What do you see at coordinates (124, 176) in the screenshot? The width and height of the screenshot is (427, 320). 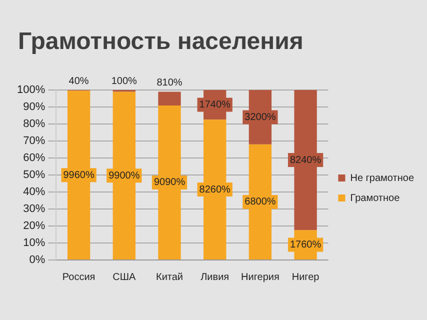 I see `data-label: 9900%` at bounding box center [124, 176].